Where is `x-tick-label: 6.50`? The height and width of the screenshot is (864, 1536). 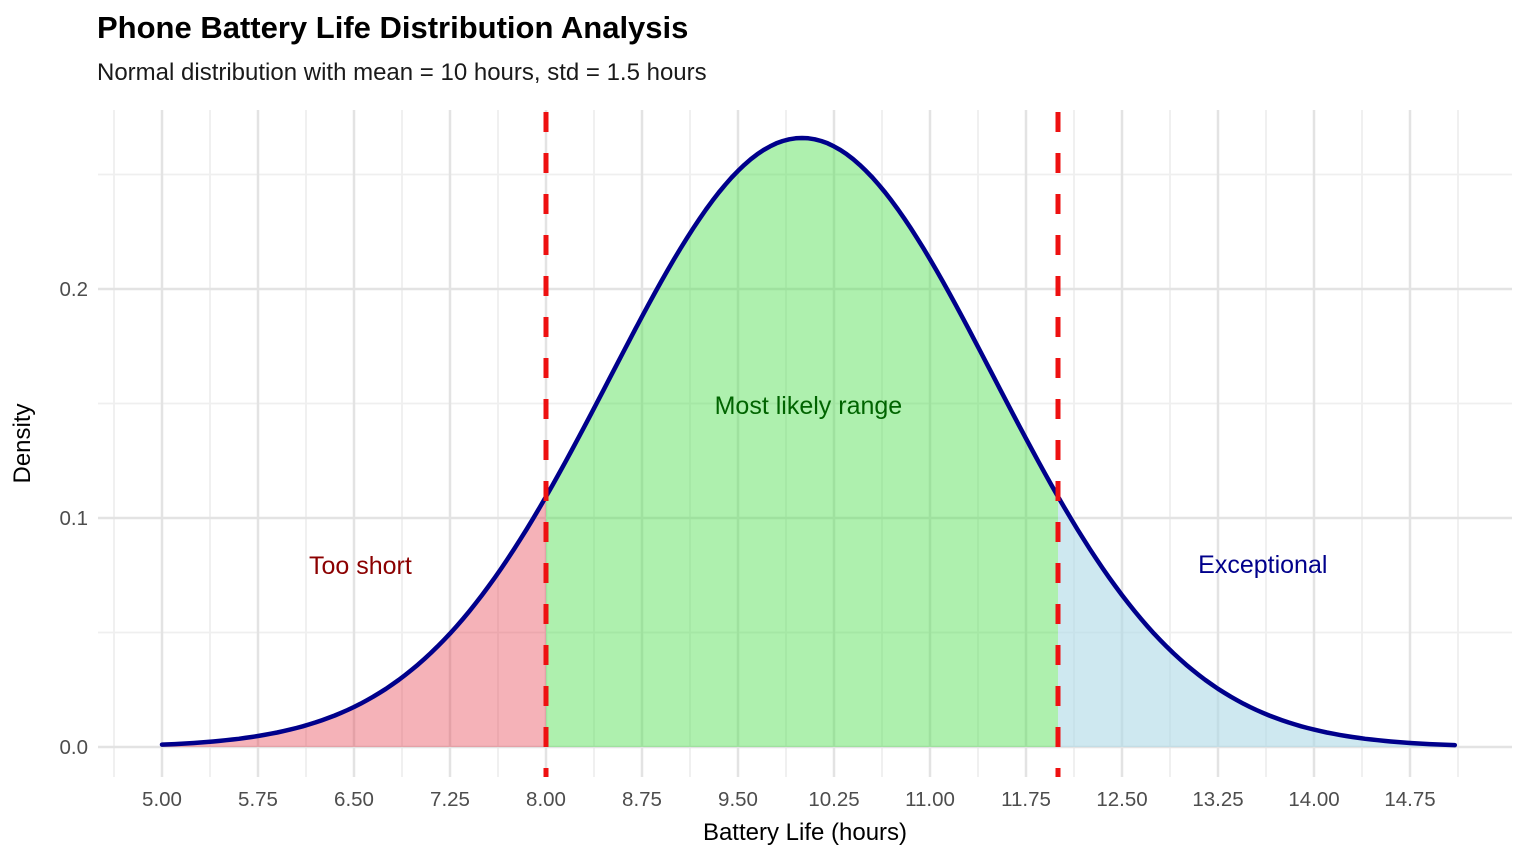
x-tick-label: 6.50 is located at coordinates (354, 799).